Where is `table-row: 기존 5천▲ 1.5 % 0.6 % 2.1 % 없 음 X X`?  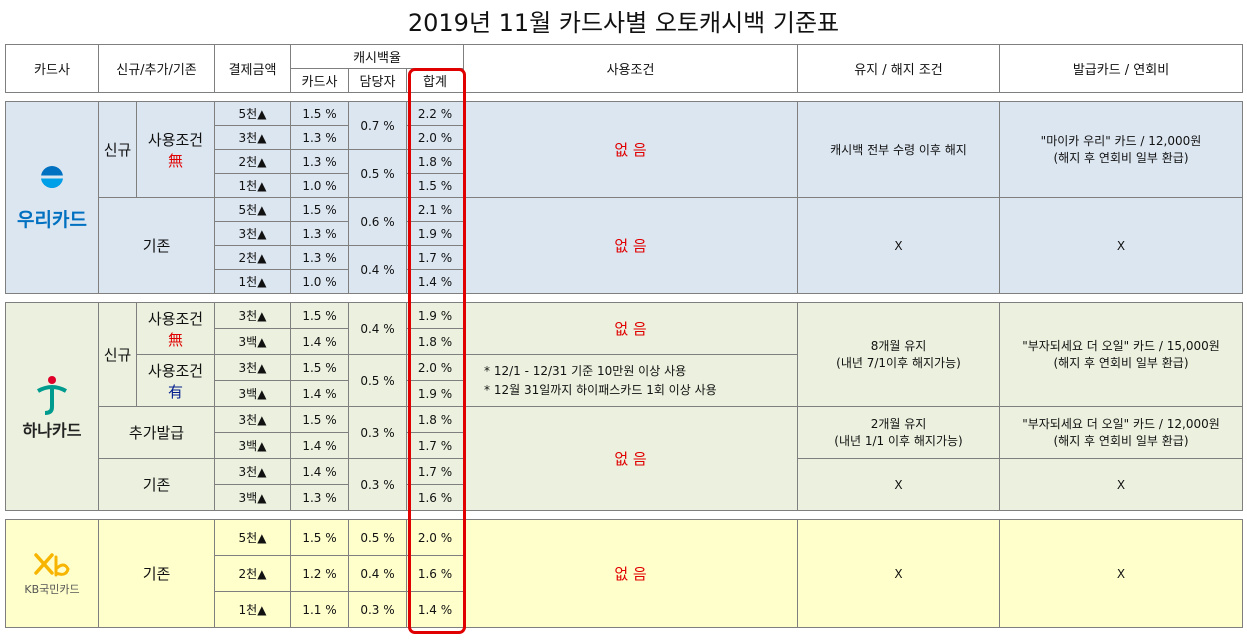
table-row: 기존 5천▲ 1.5 % 0.6 % 2.1 % 없 음 X X is located at coordinates (624, 245).